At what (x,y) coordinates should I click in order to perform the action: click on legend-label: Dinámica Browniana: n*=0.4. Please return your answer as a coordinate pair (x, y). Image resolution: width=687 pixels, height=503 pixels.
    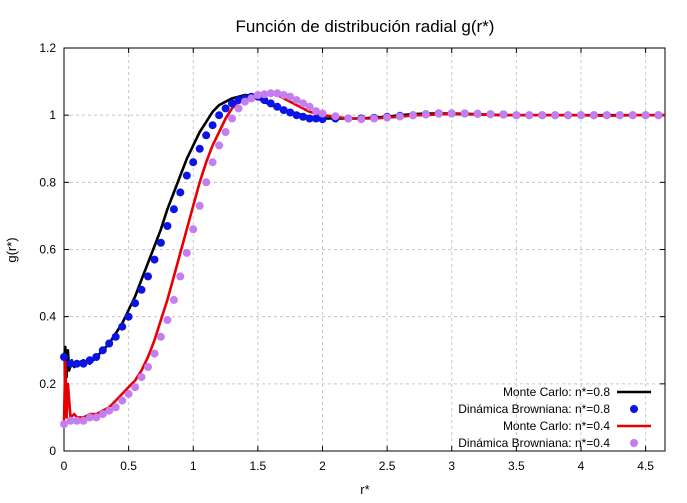
    Looking at the image, I should click on (534, 443).